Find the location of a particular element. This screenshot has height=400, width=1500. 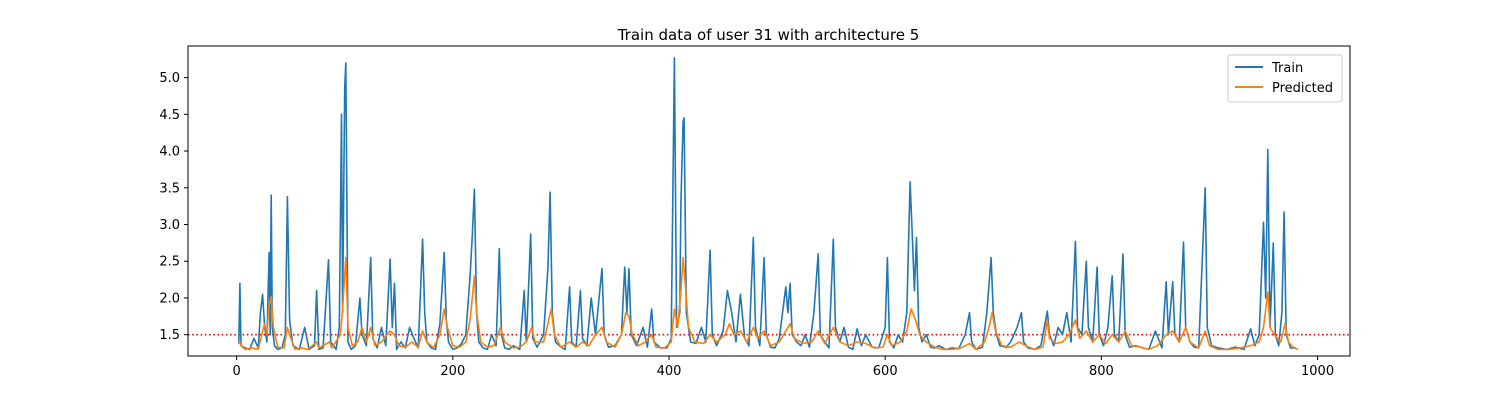

y-axis: 1.5 2.0 2.5 3.0 3.5 4.0 4.5 5.0 is located at coordinates (173, 207).